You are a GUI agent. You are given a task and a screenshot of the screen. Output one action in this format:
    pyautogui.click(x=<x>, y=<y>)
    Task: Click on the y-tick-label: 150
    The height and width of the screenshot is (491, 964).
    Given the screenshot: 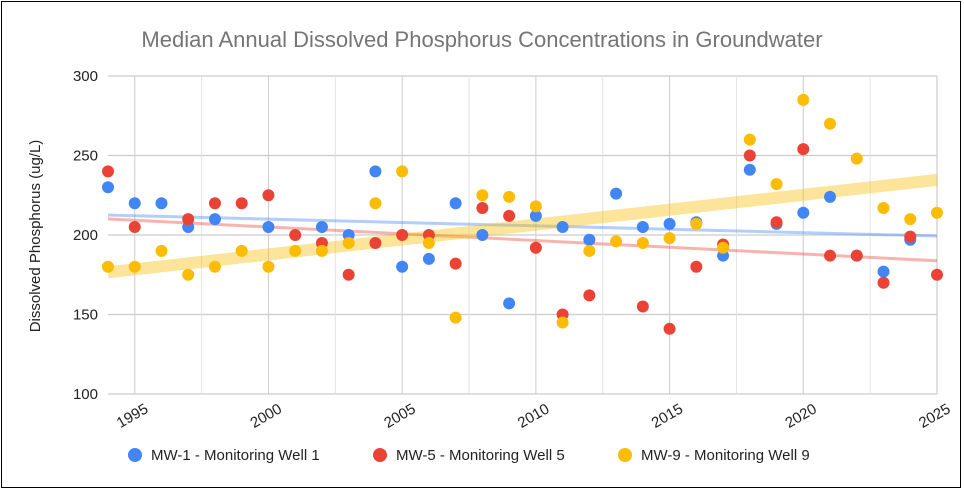 What is the action you would take?
    pyautogui.click(x=85, y=315)
    